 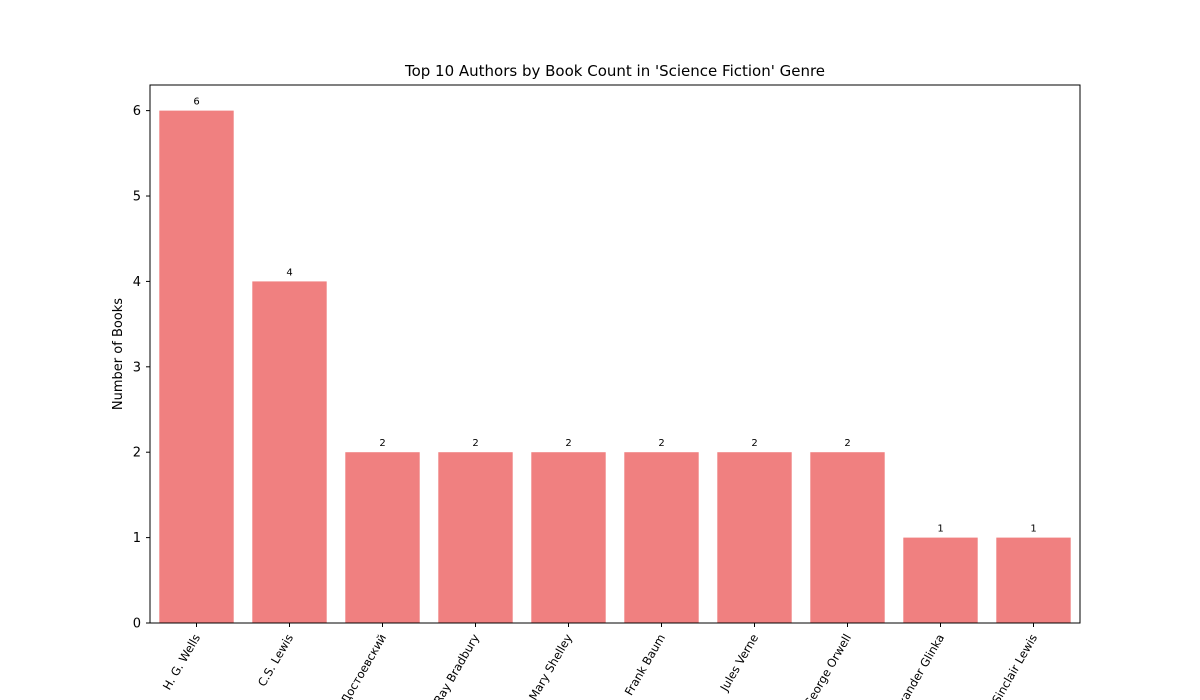 What do you see at coordinates (475, 537) in the screenshot?
I see `bar-ray-bradbury` at bounding box center [475, 537].